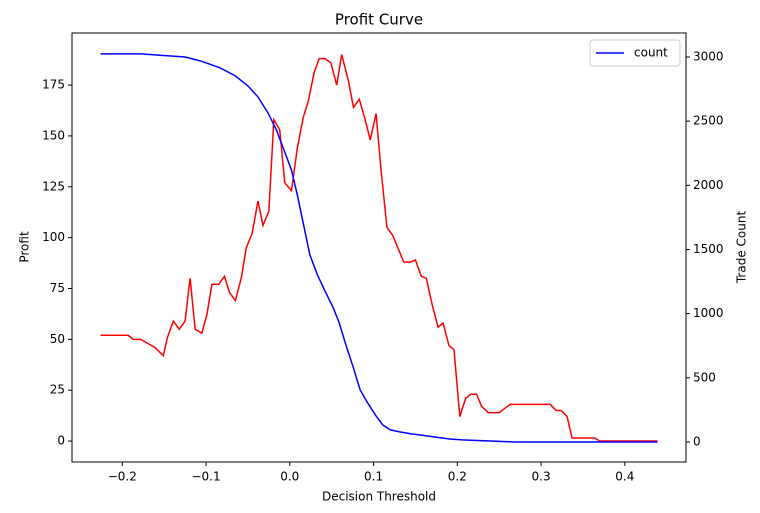 The height and width of the screenshot is (513, 760). Describe the element at coordinates (57, 390) in the screenshot. I see `y-tick-label: 25` at that location.